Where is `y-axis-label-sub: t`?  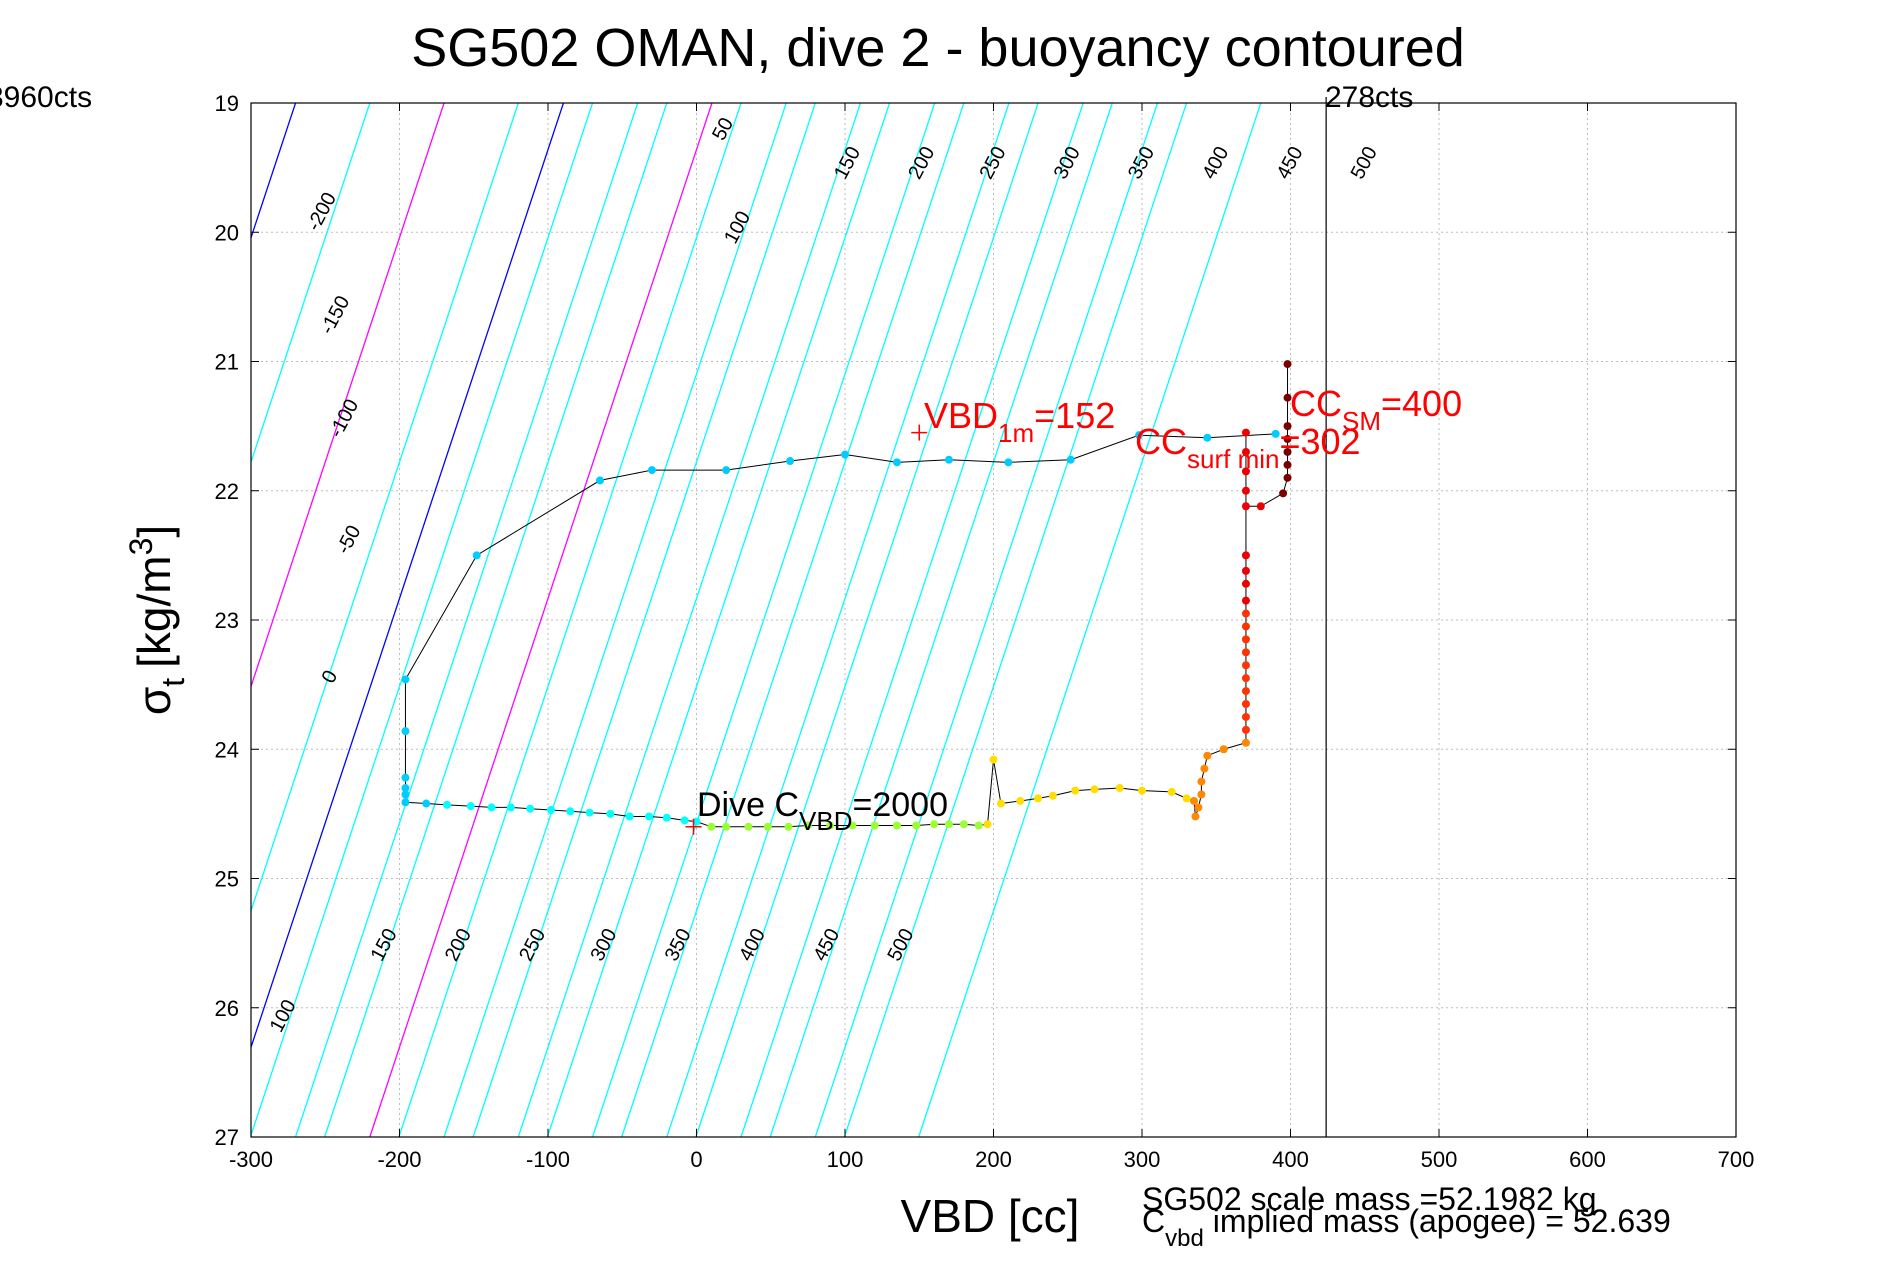
y-axis-label-sub: t is located at coordinates (173, 682).